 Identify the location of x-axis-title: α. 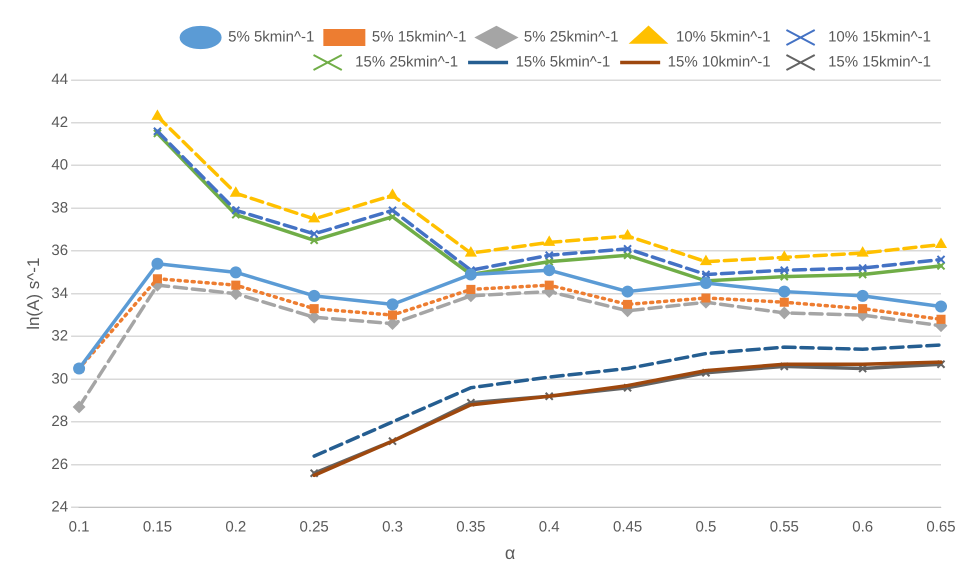
(510, 553).